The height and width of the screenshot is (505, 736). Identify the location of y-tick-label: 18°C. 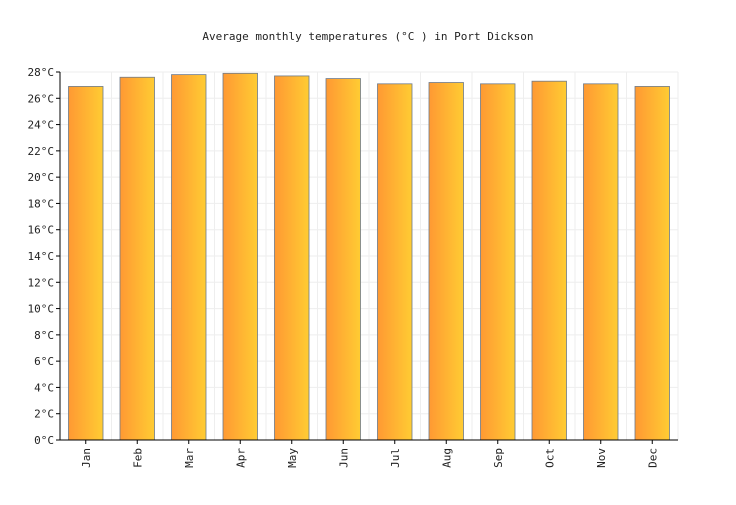
(41, 203).